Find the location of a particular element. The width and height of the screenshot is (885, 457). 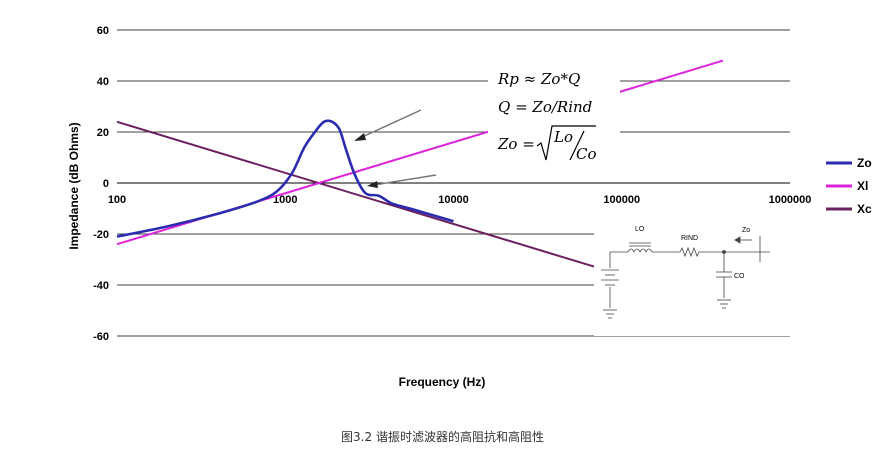

formula-zo-denominator: Co is located at coordinates (586, 154).